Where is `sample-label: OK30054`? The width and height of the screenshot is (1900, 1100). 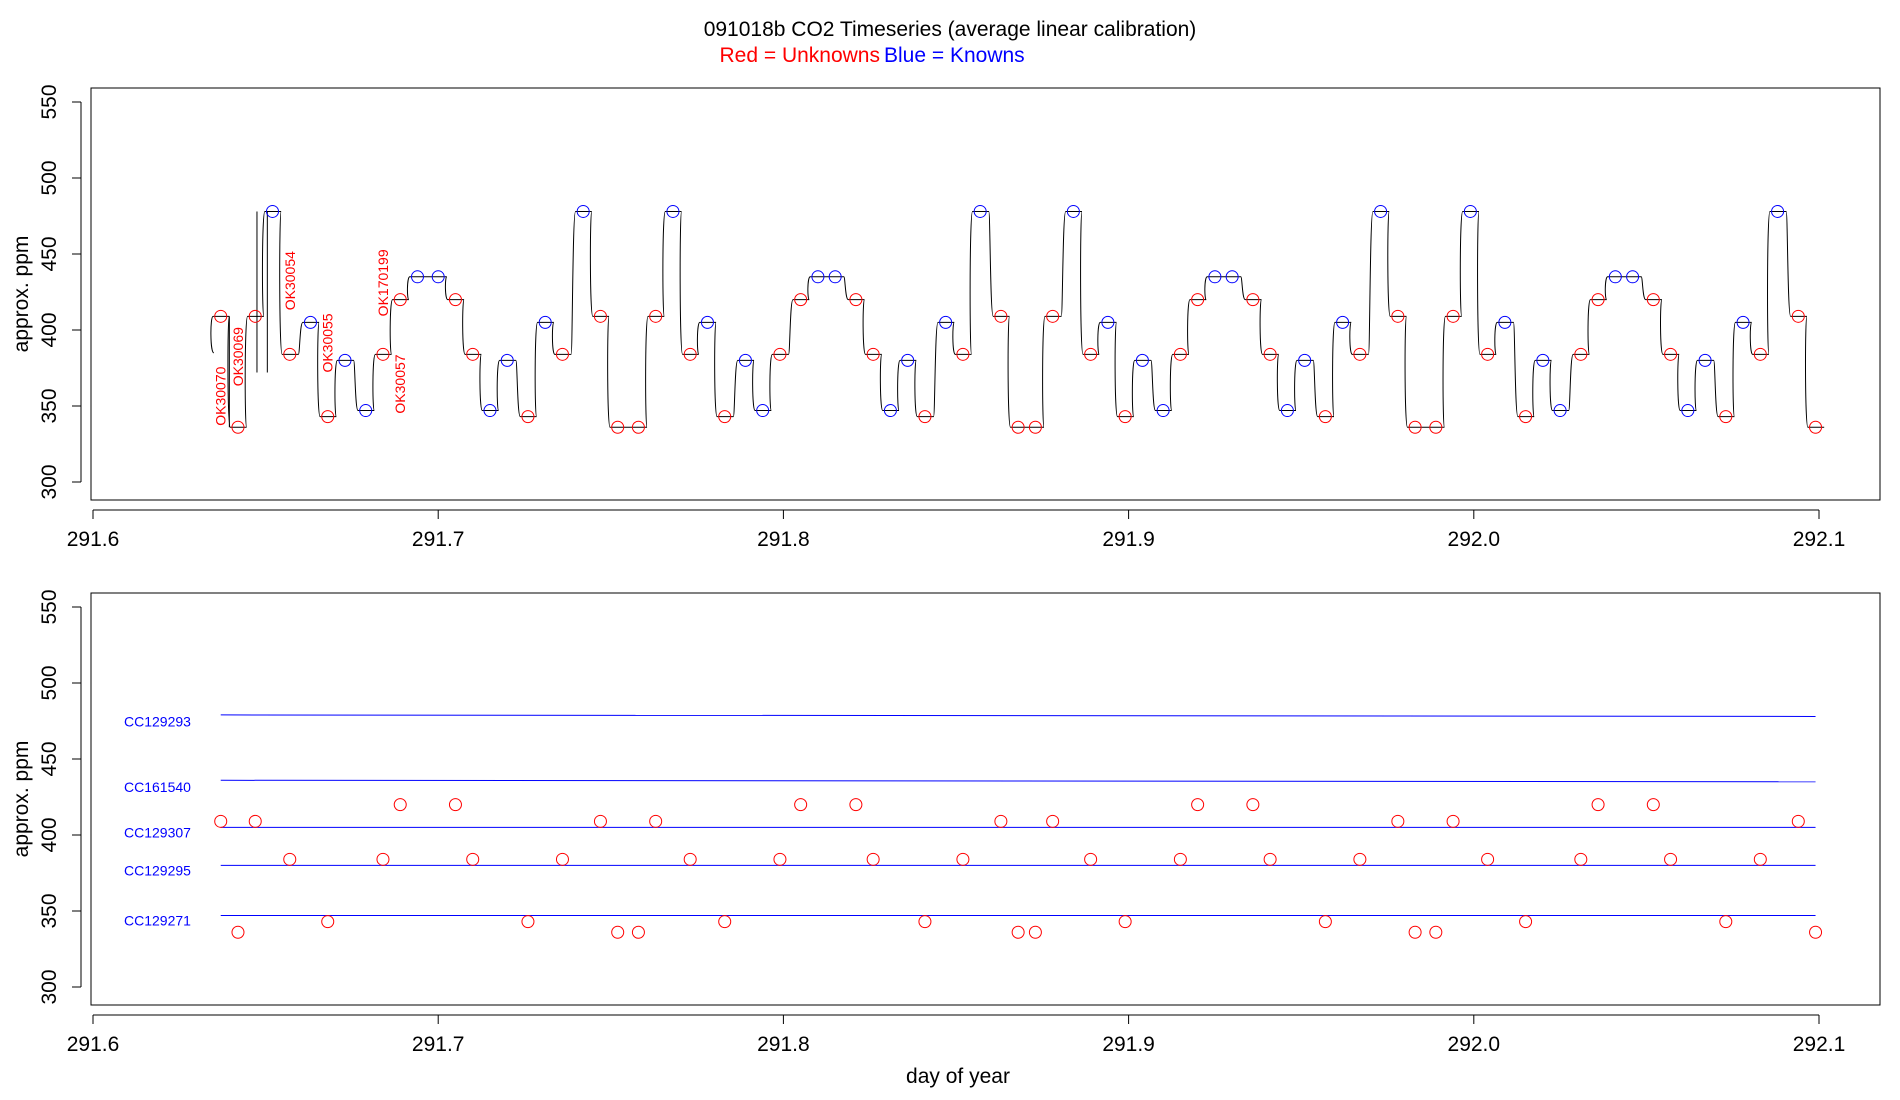
sample-label: OK30054 is located at coordinates (290, 280).